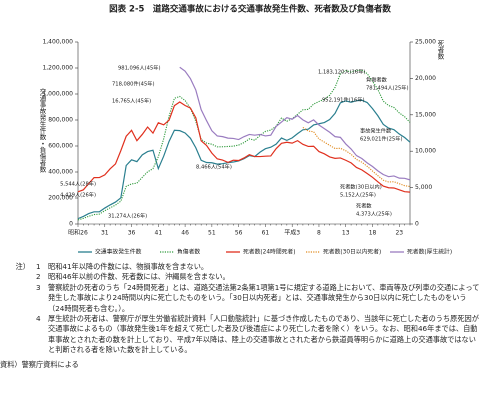 The width and height of the screenshot is (500, 401). I want to click on y-tick-label: 400,000, so click(60, 172).